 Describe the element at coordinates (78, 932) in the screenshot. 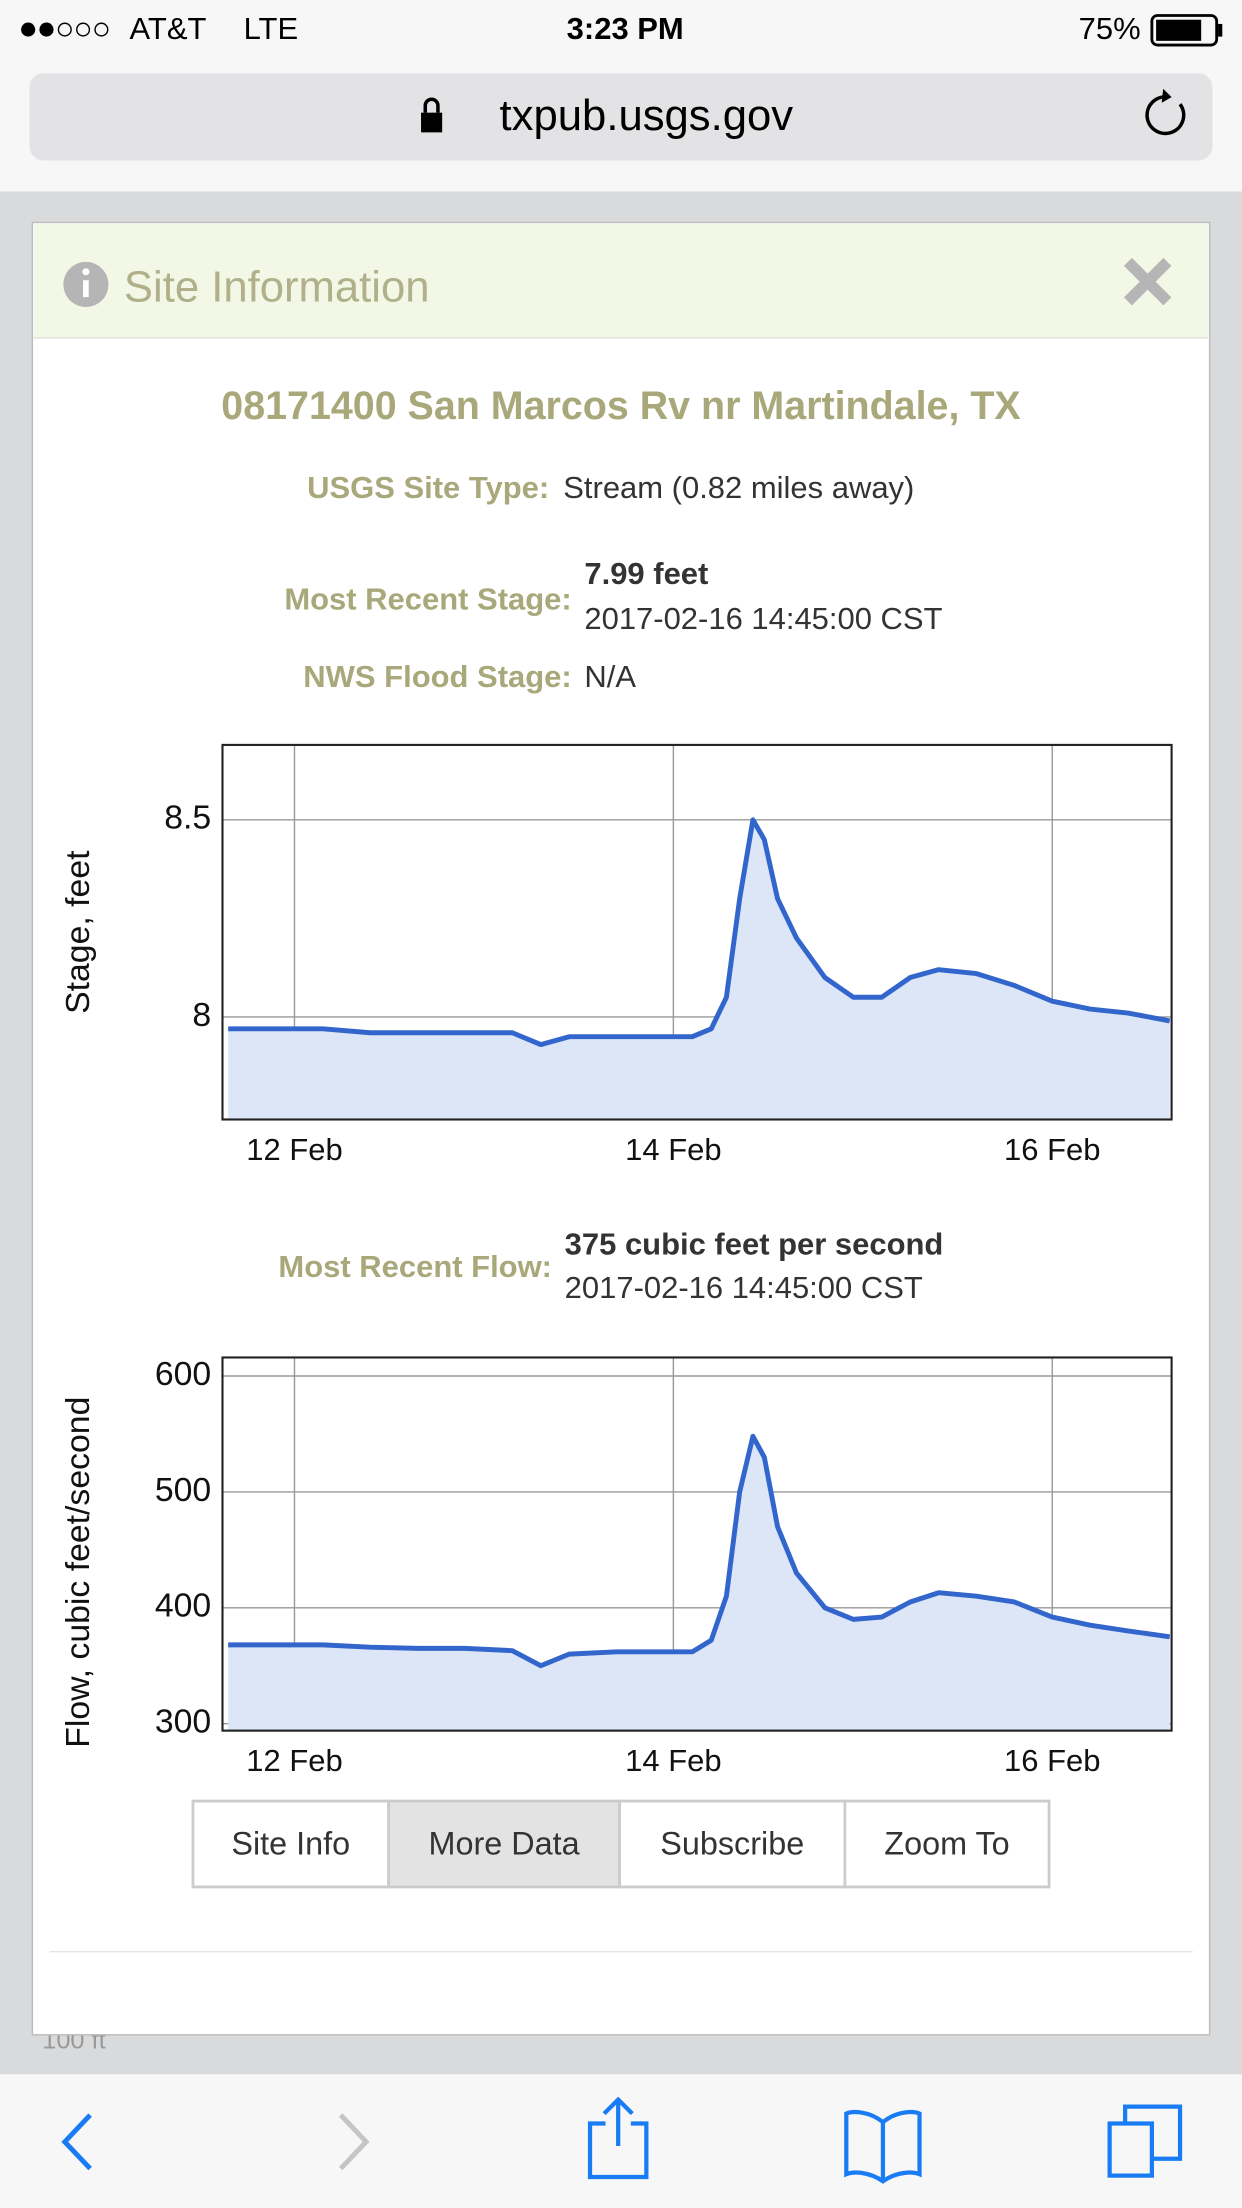

I see `y-axis-label: Stage, feet` at that location.